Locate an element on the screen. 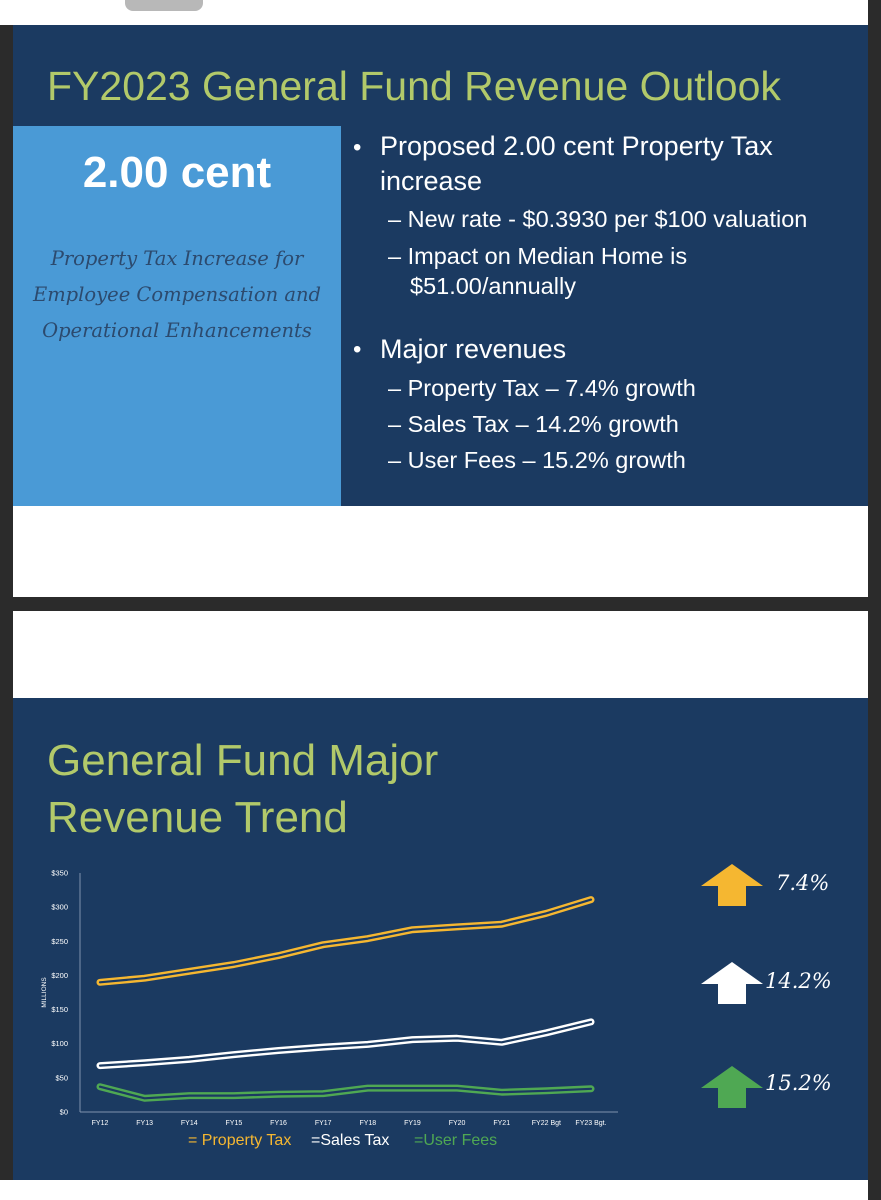  sub-bullet: – New rate - $0.3930 per $100 valuation is located at coordinates (598, 219).